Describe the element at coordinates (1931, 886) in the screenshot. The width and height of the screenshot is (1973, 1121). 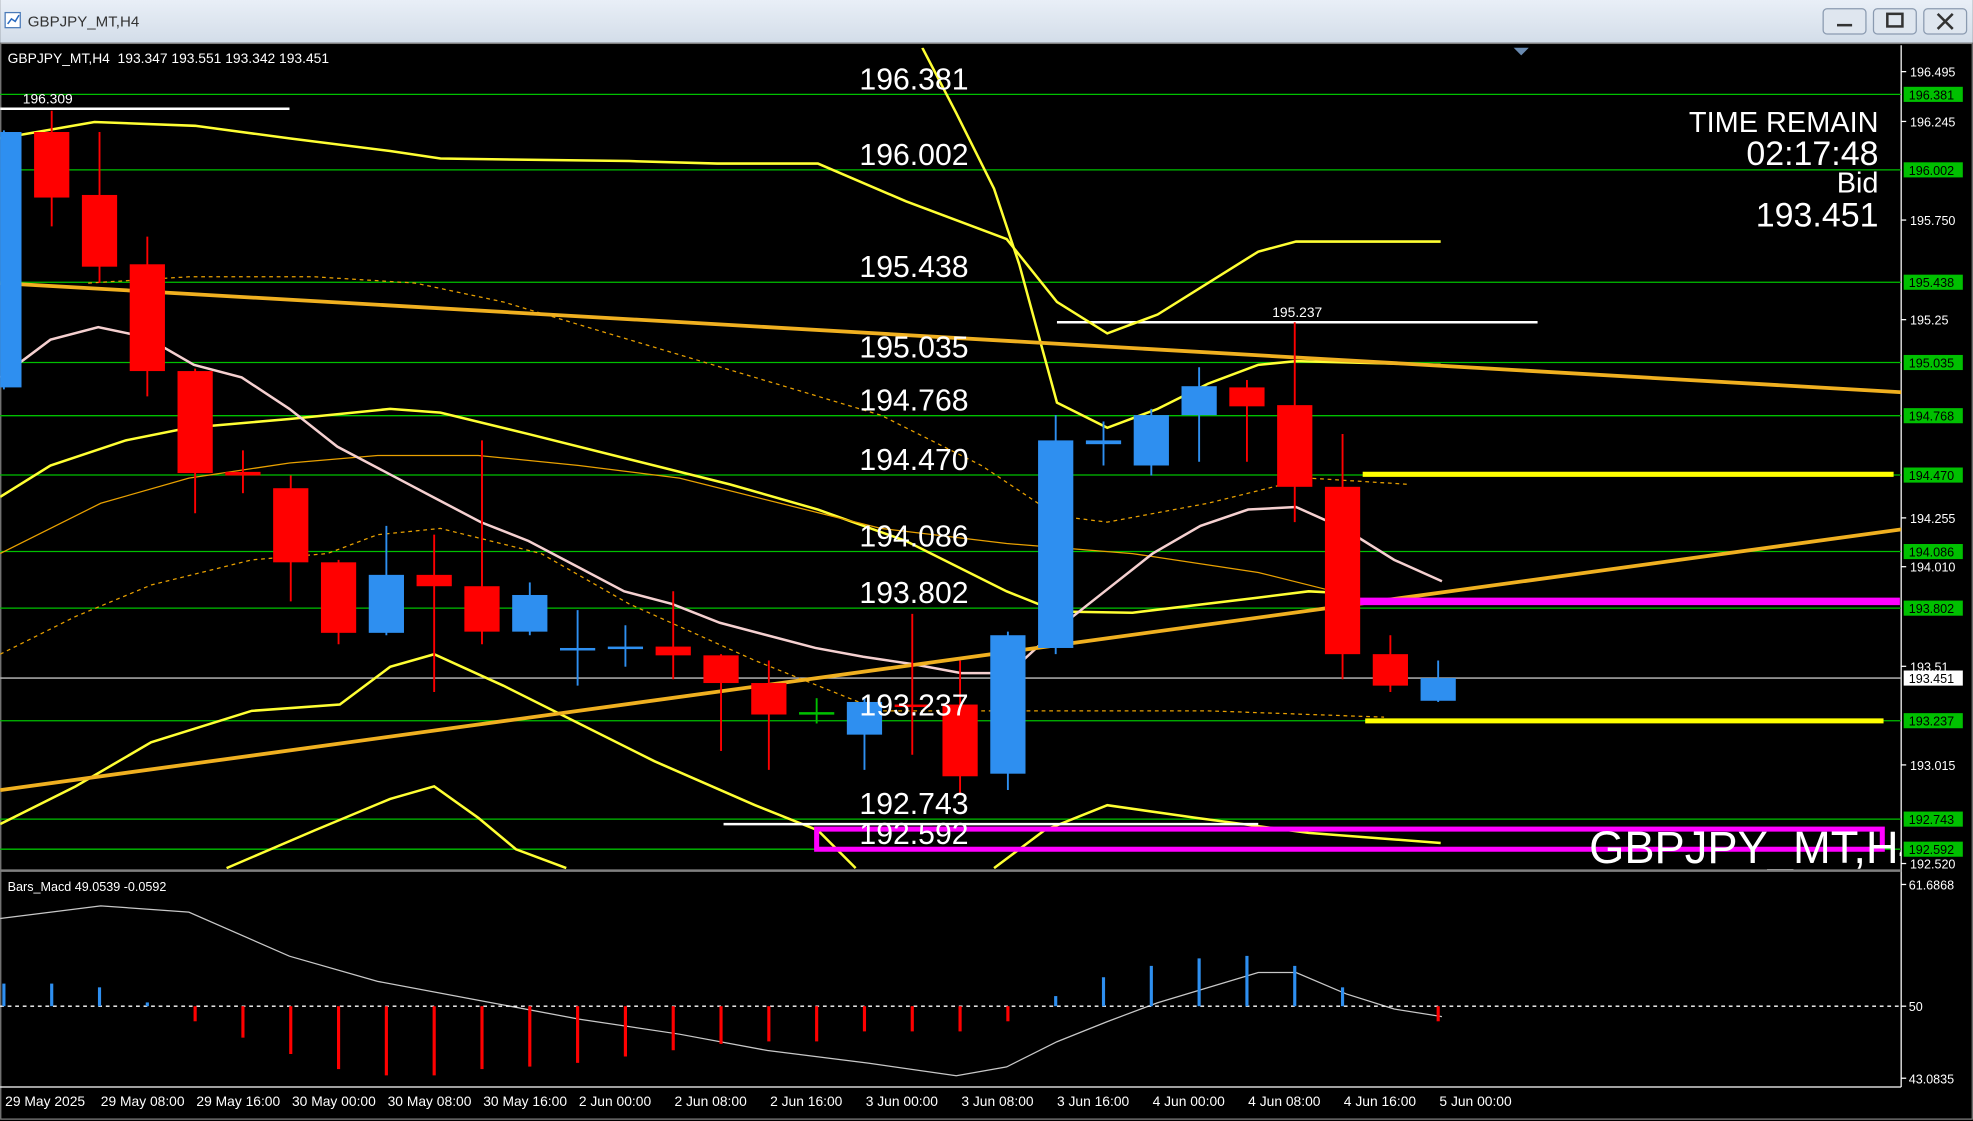
I see `y-tick-label: 61.6868` at that location.